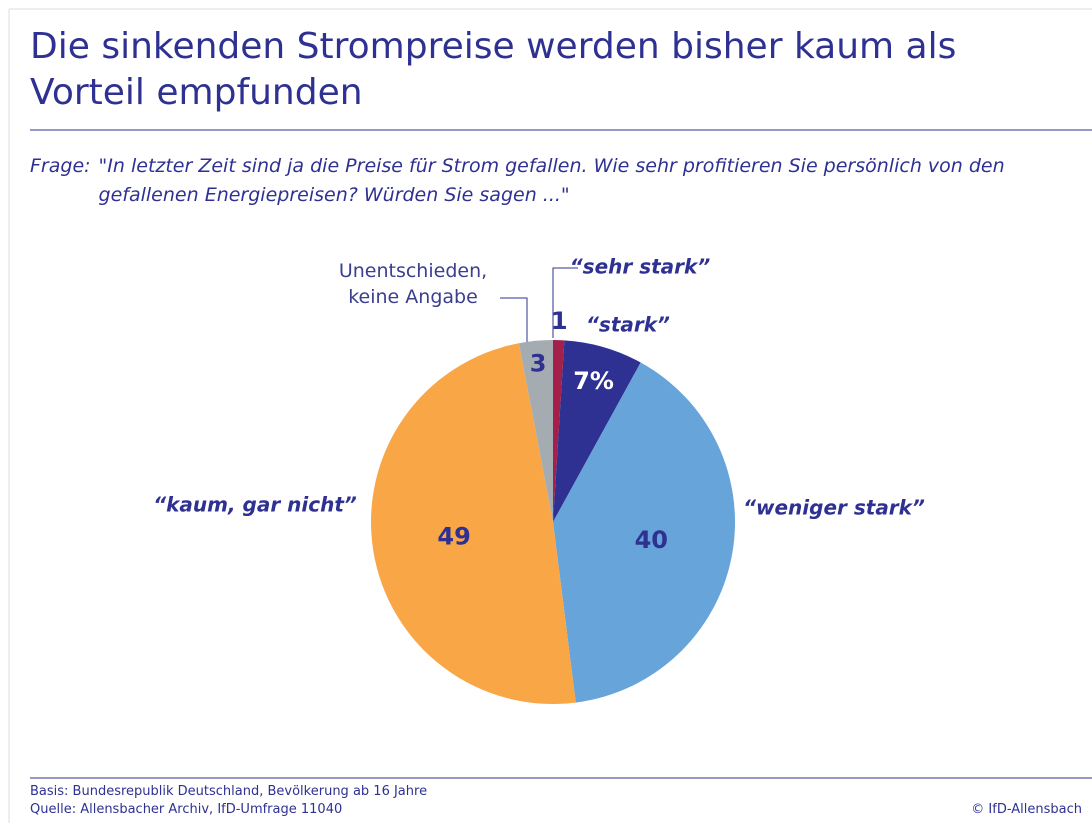  I want to click on category-label: “weniger stark”, so click(834, 508).